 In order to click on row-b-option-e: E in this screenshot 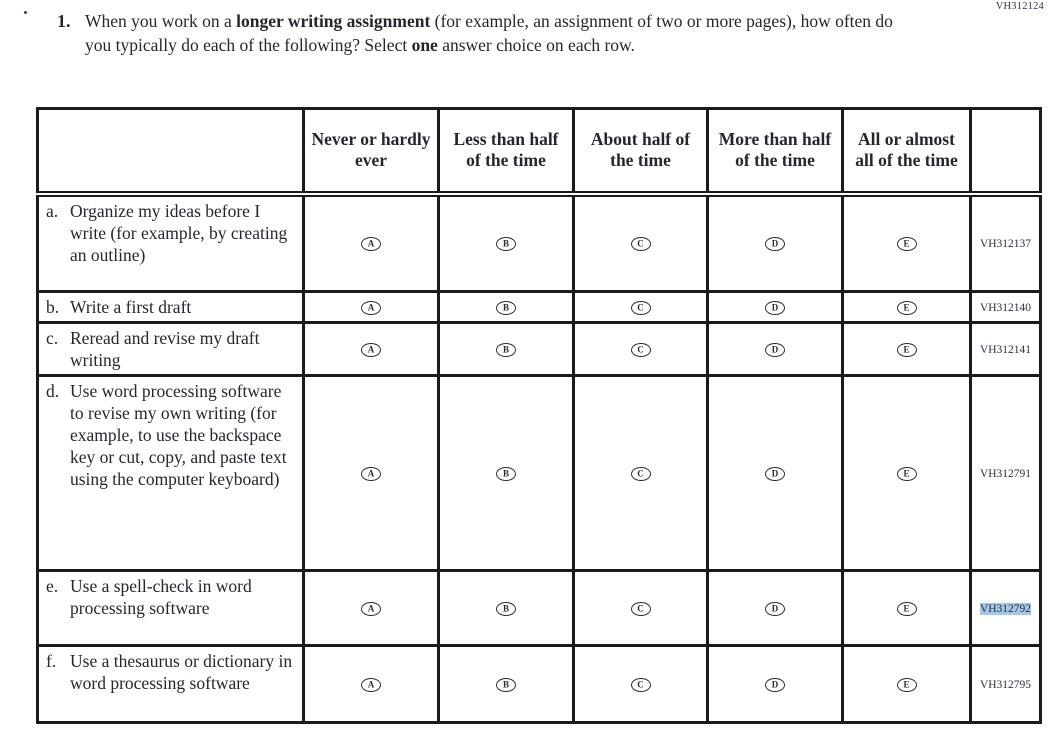, I will do `click(906, 307)`.